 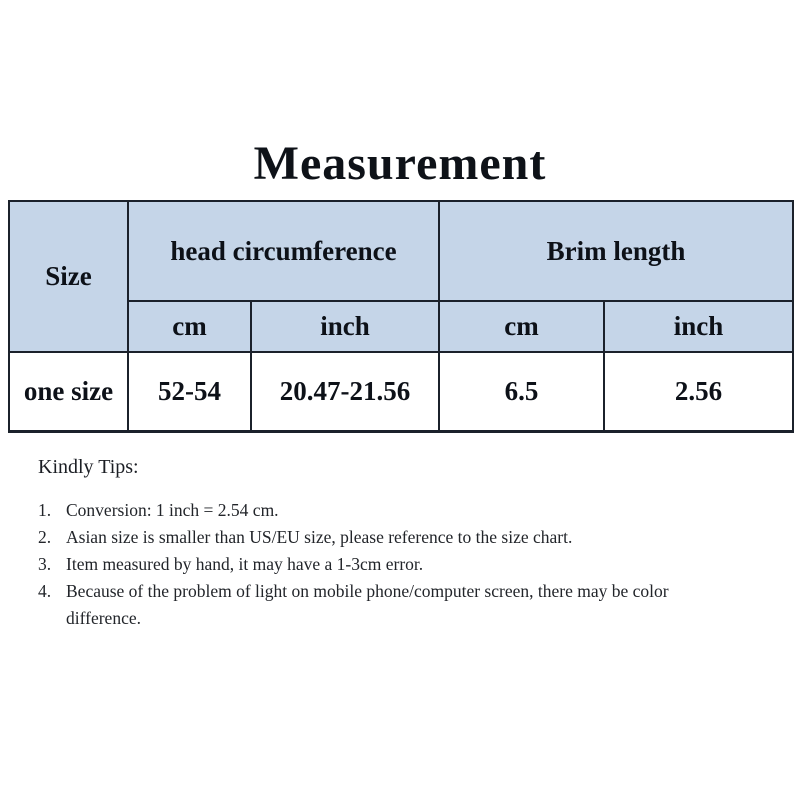 What do you see at coordinates (189, 391) in the screenshot?
I see `cell-head-circumference-cm: 52-54` at bounding box center [189, 391].